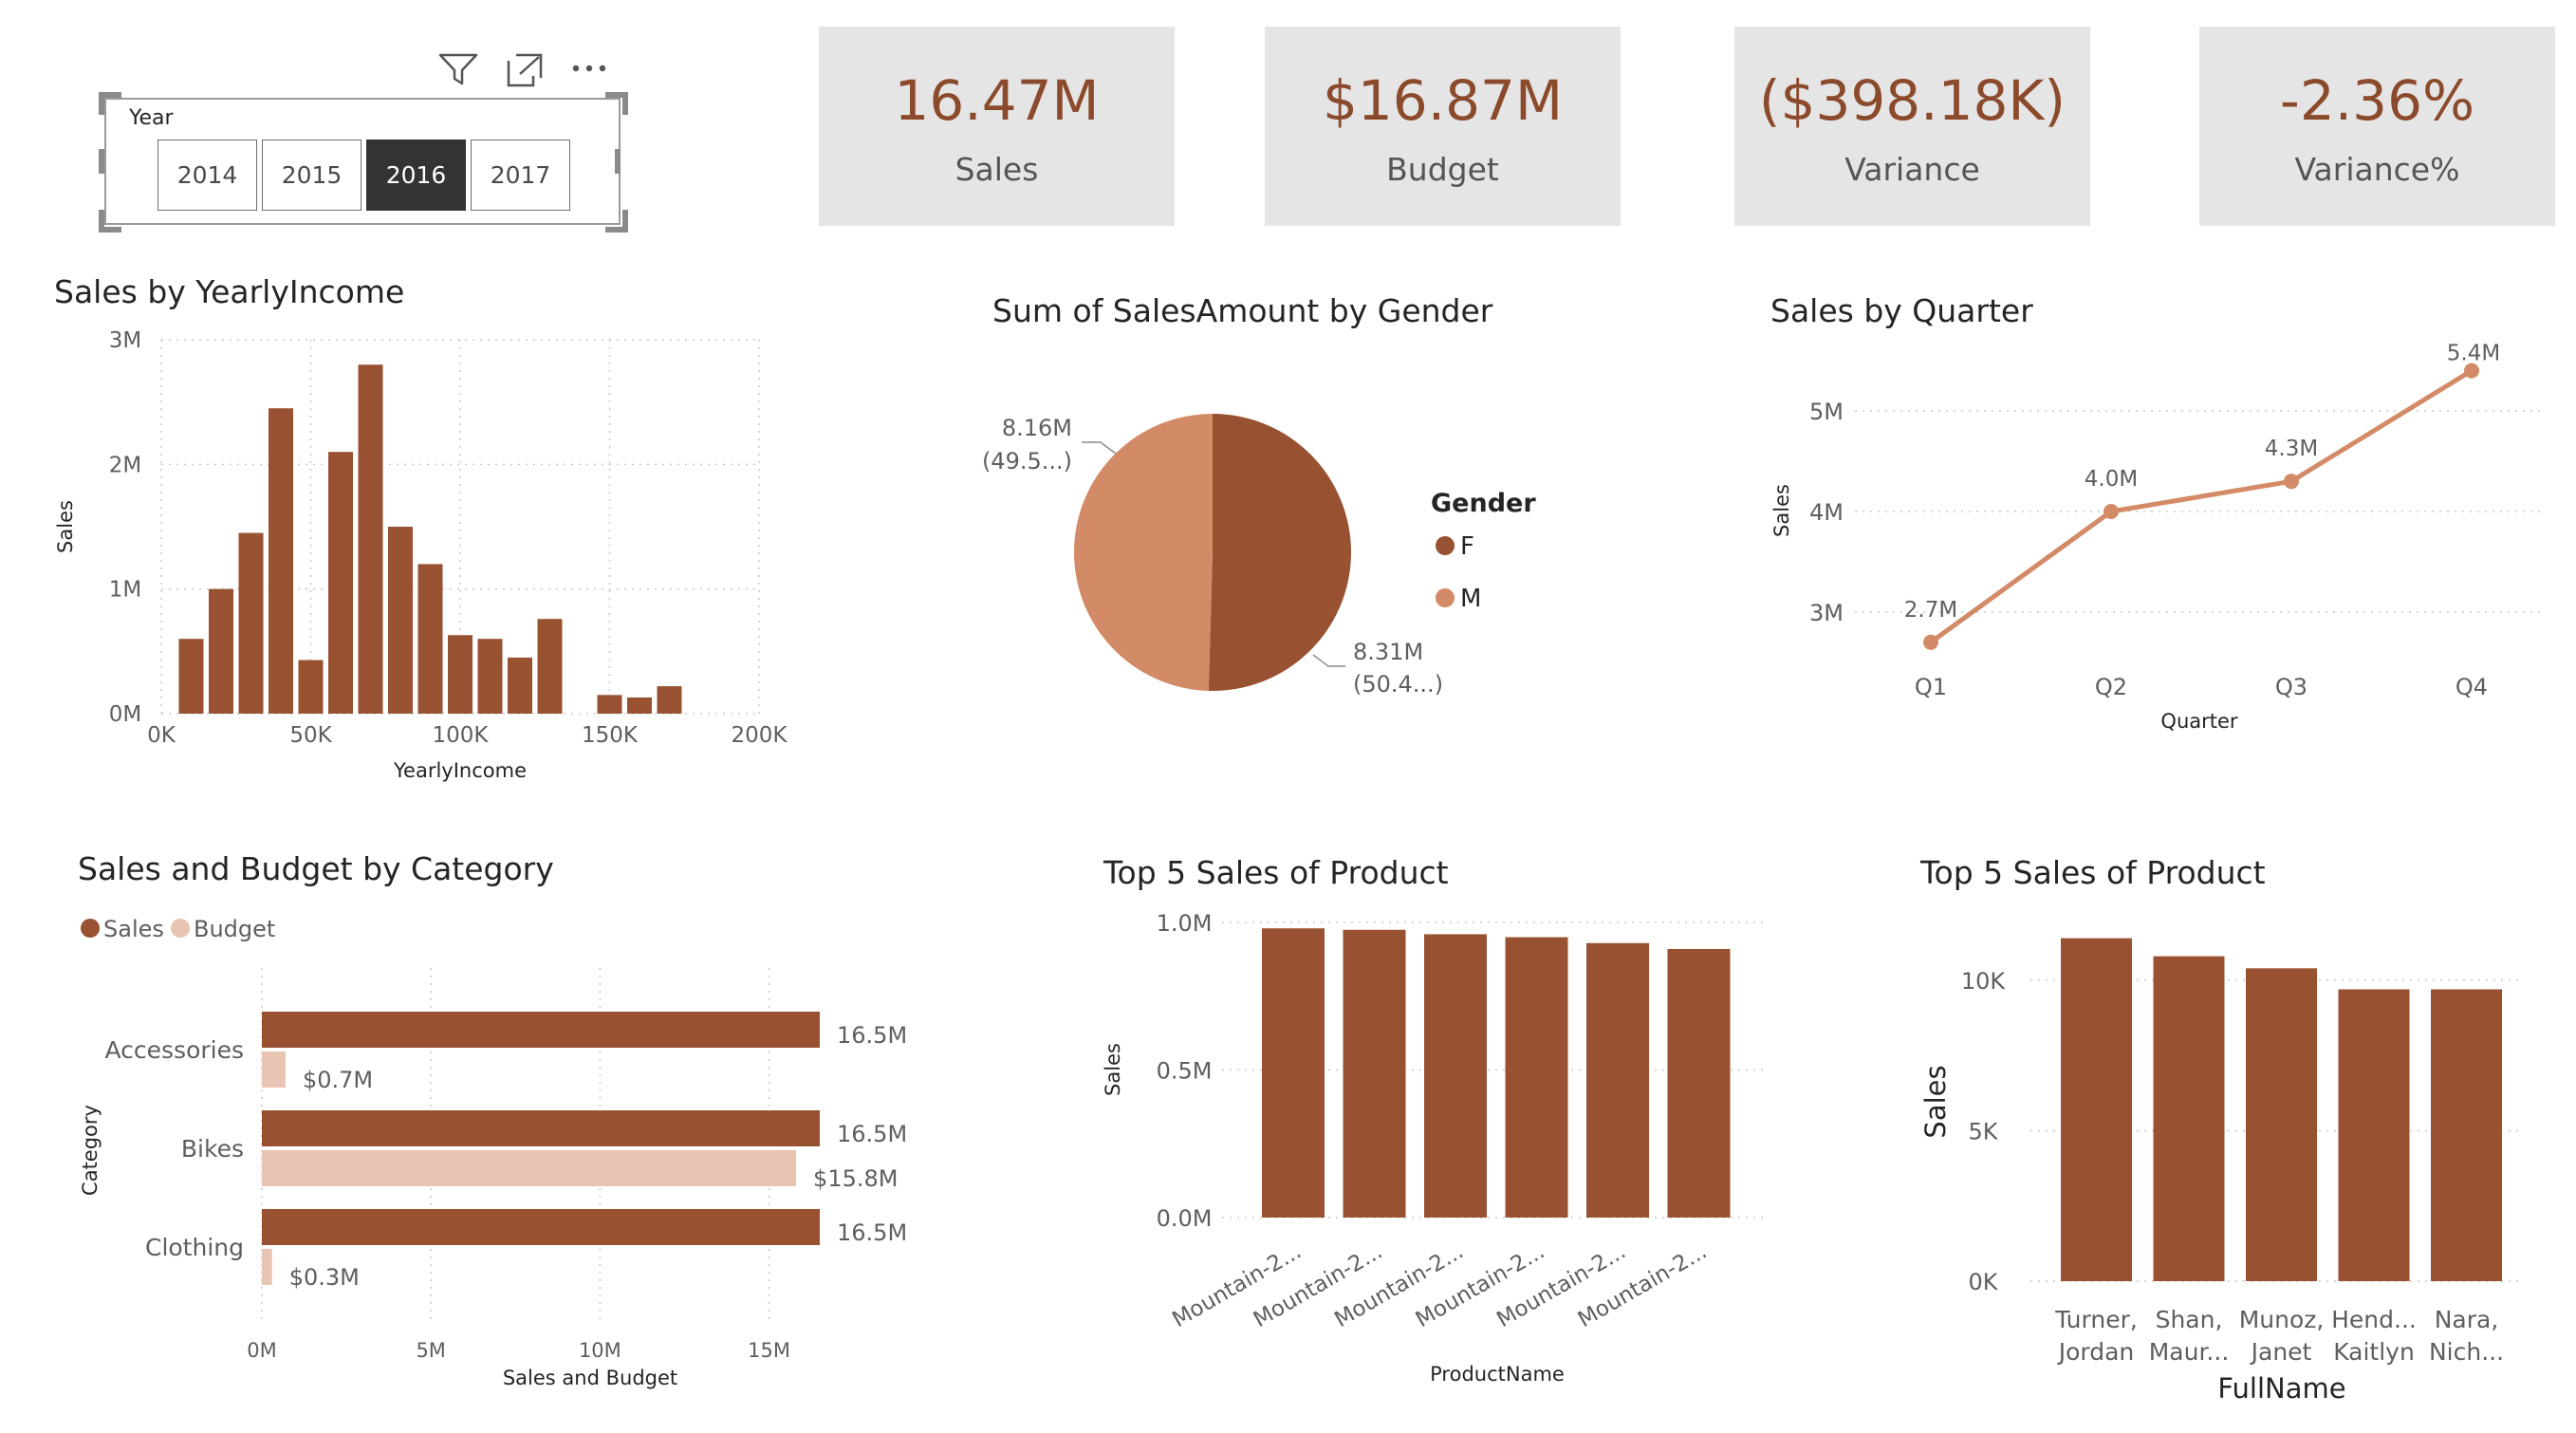 The image size is (2576, 1433). What do you see at coordinates (1984, 981) in the screenshot?
I see `y-tick-label: 10K` at bounding box center [1984, 981].